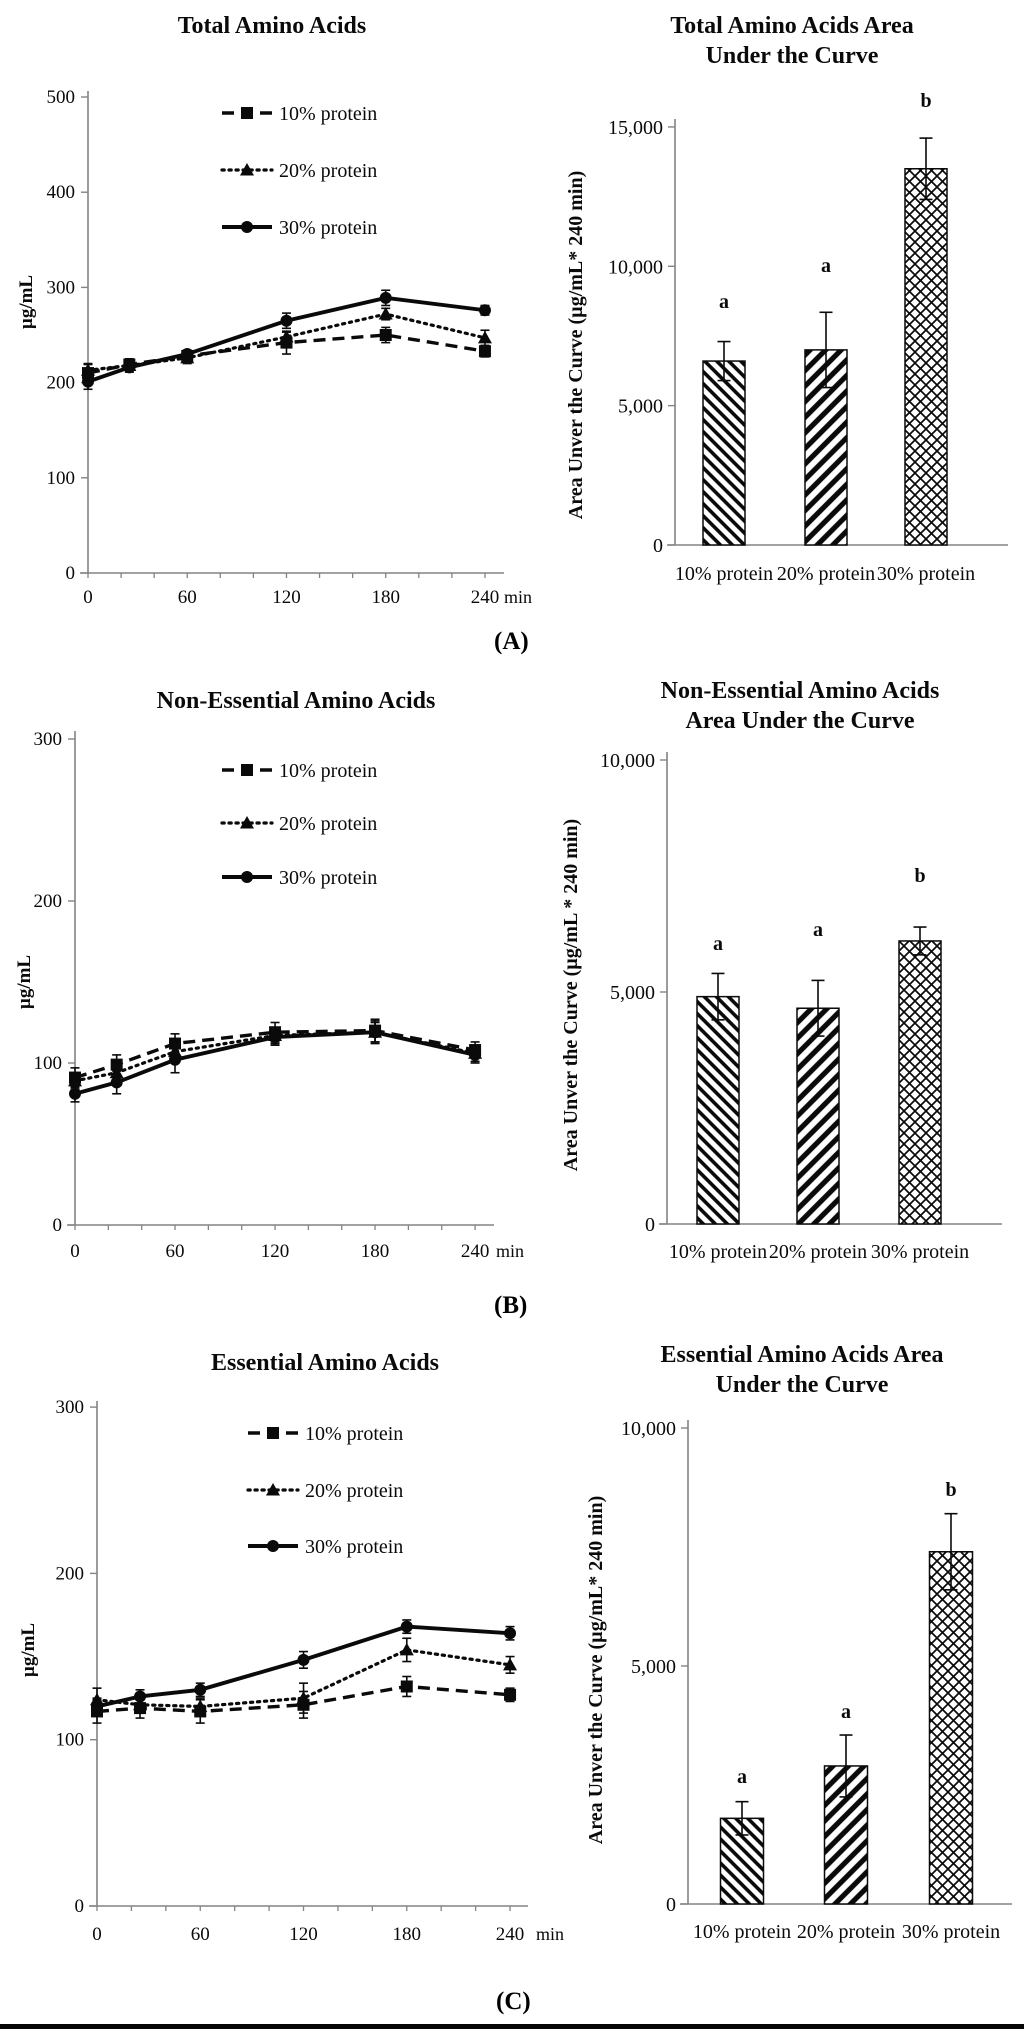 The height and width of the screenshot is (2029, 1024). I want to click on chart-title: Non-Essential Amino Acids, so click(800, 691).